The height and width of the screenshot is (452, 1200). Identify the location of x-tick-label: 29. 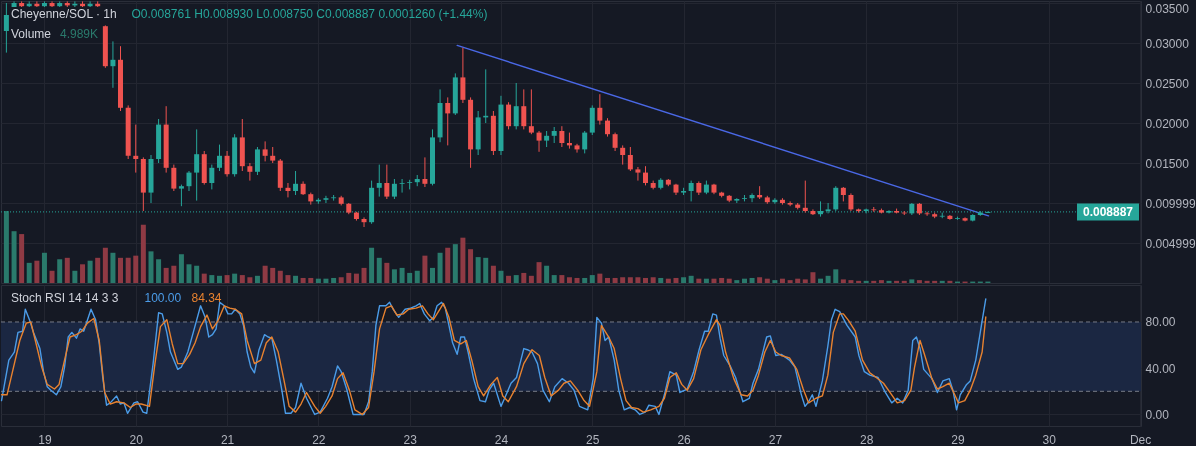
(958, 439).